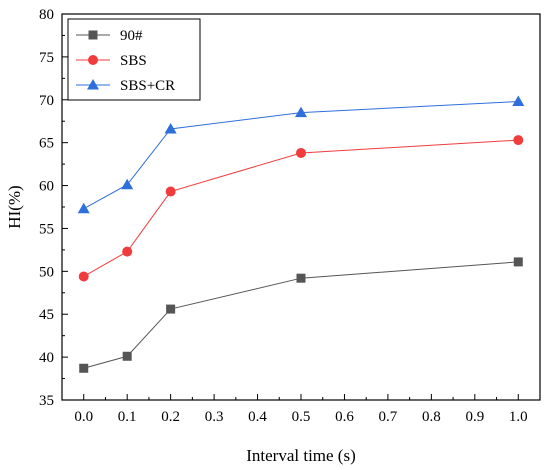 Image resolution: width=550 pixels, height=470 pixels. Describe the element at coordinates (518, 417) in the screenshot. I see `x-tick-label: 1.0` at that location.